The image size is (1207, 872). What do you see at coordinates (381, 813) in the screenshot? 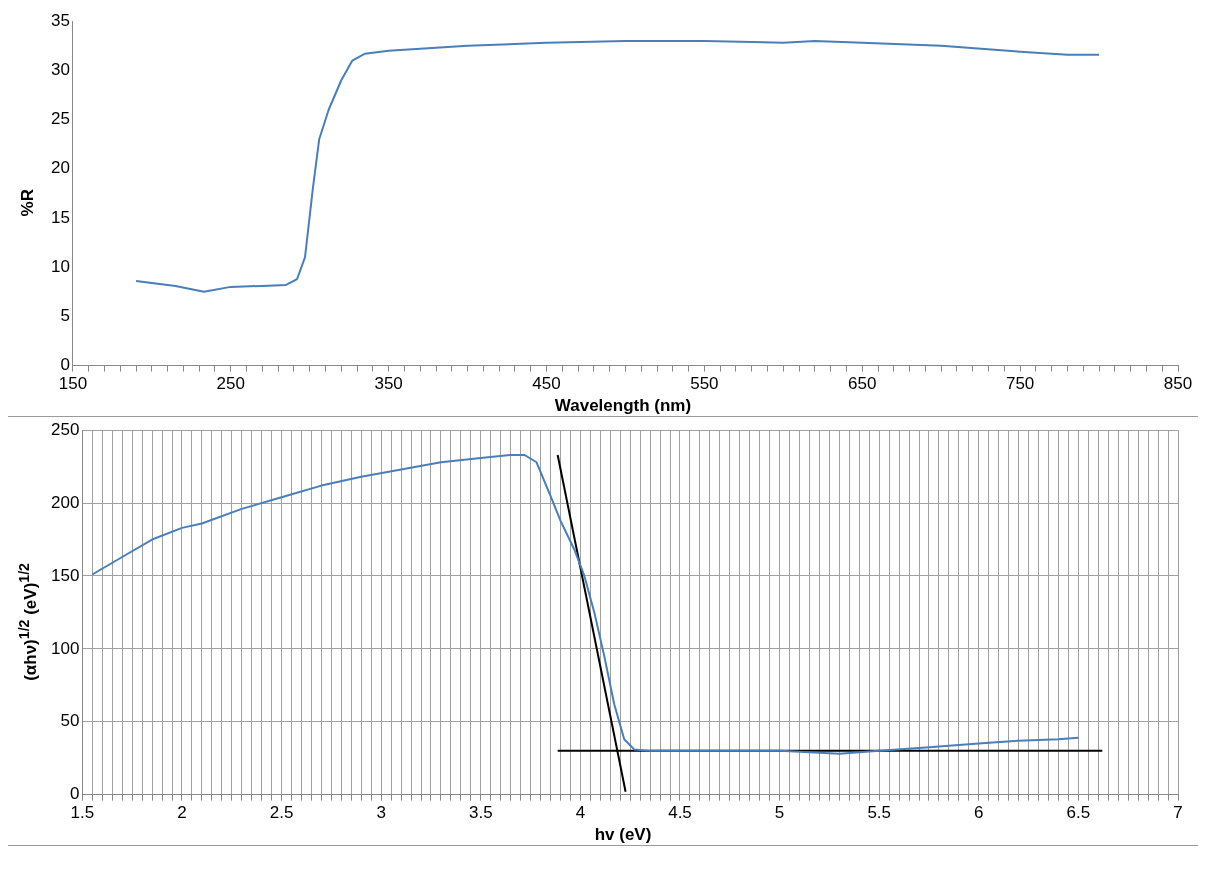
I see `x-tick-label: 3` at bounding box center [381, 813].